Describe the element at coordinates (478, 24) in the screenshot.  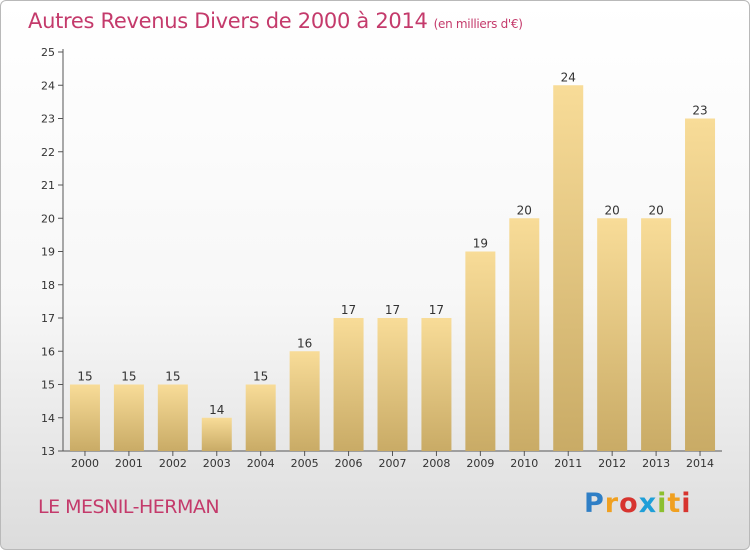
I see `chart-subtitle: (en milliers d'€)` at that location.